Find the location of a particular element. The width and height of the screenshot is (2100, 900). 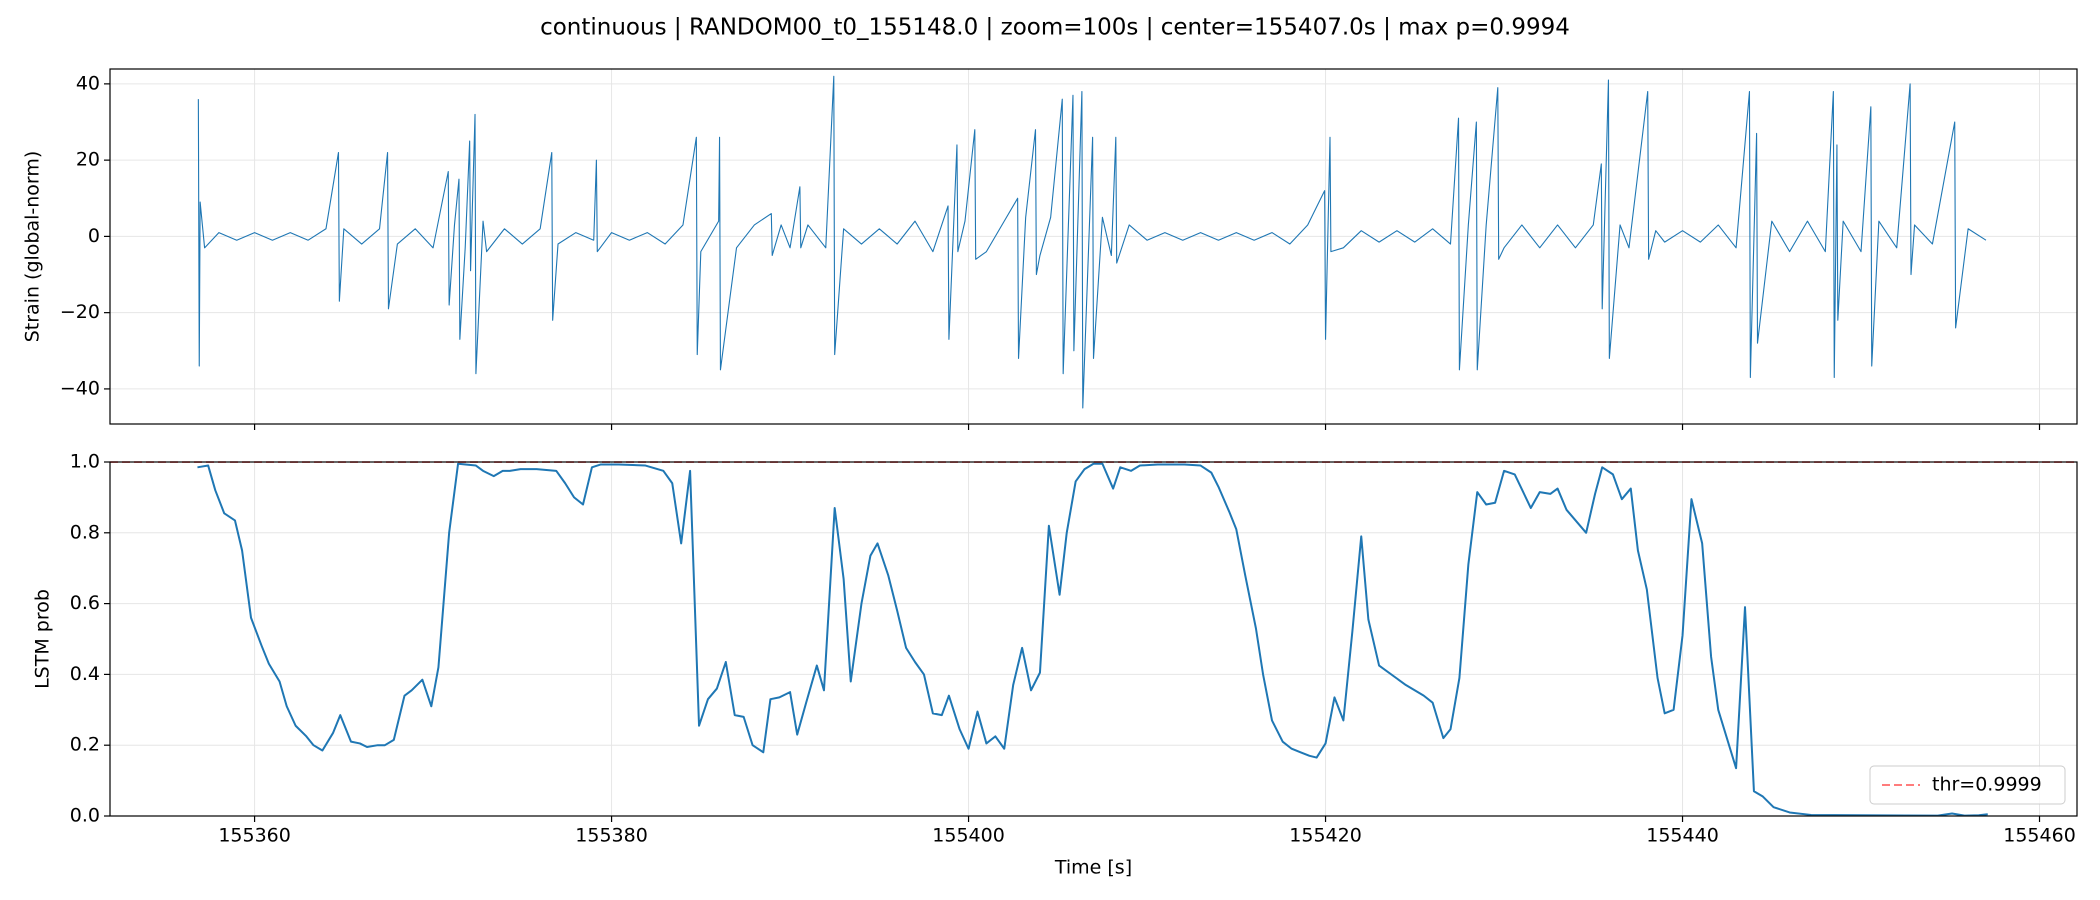

x-tick-label: 155460 is located at coordinates (2039, 836).